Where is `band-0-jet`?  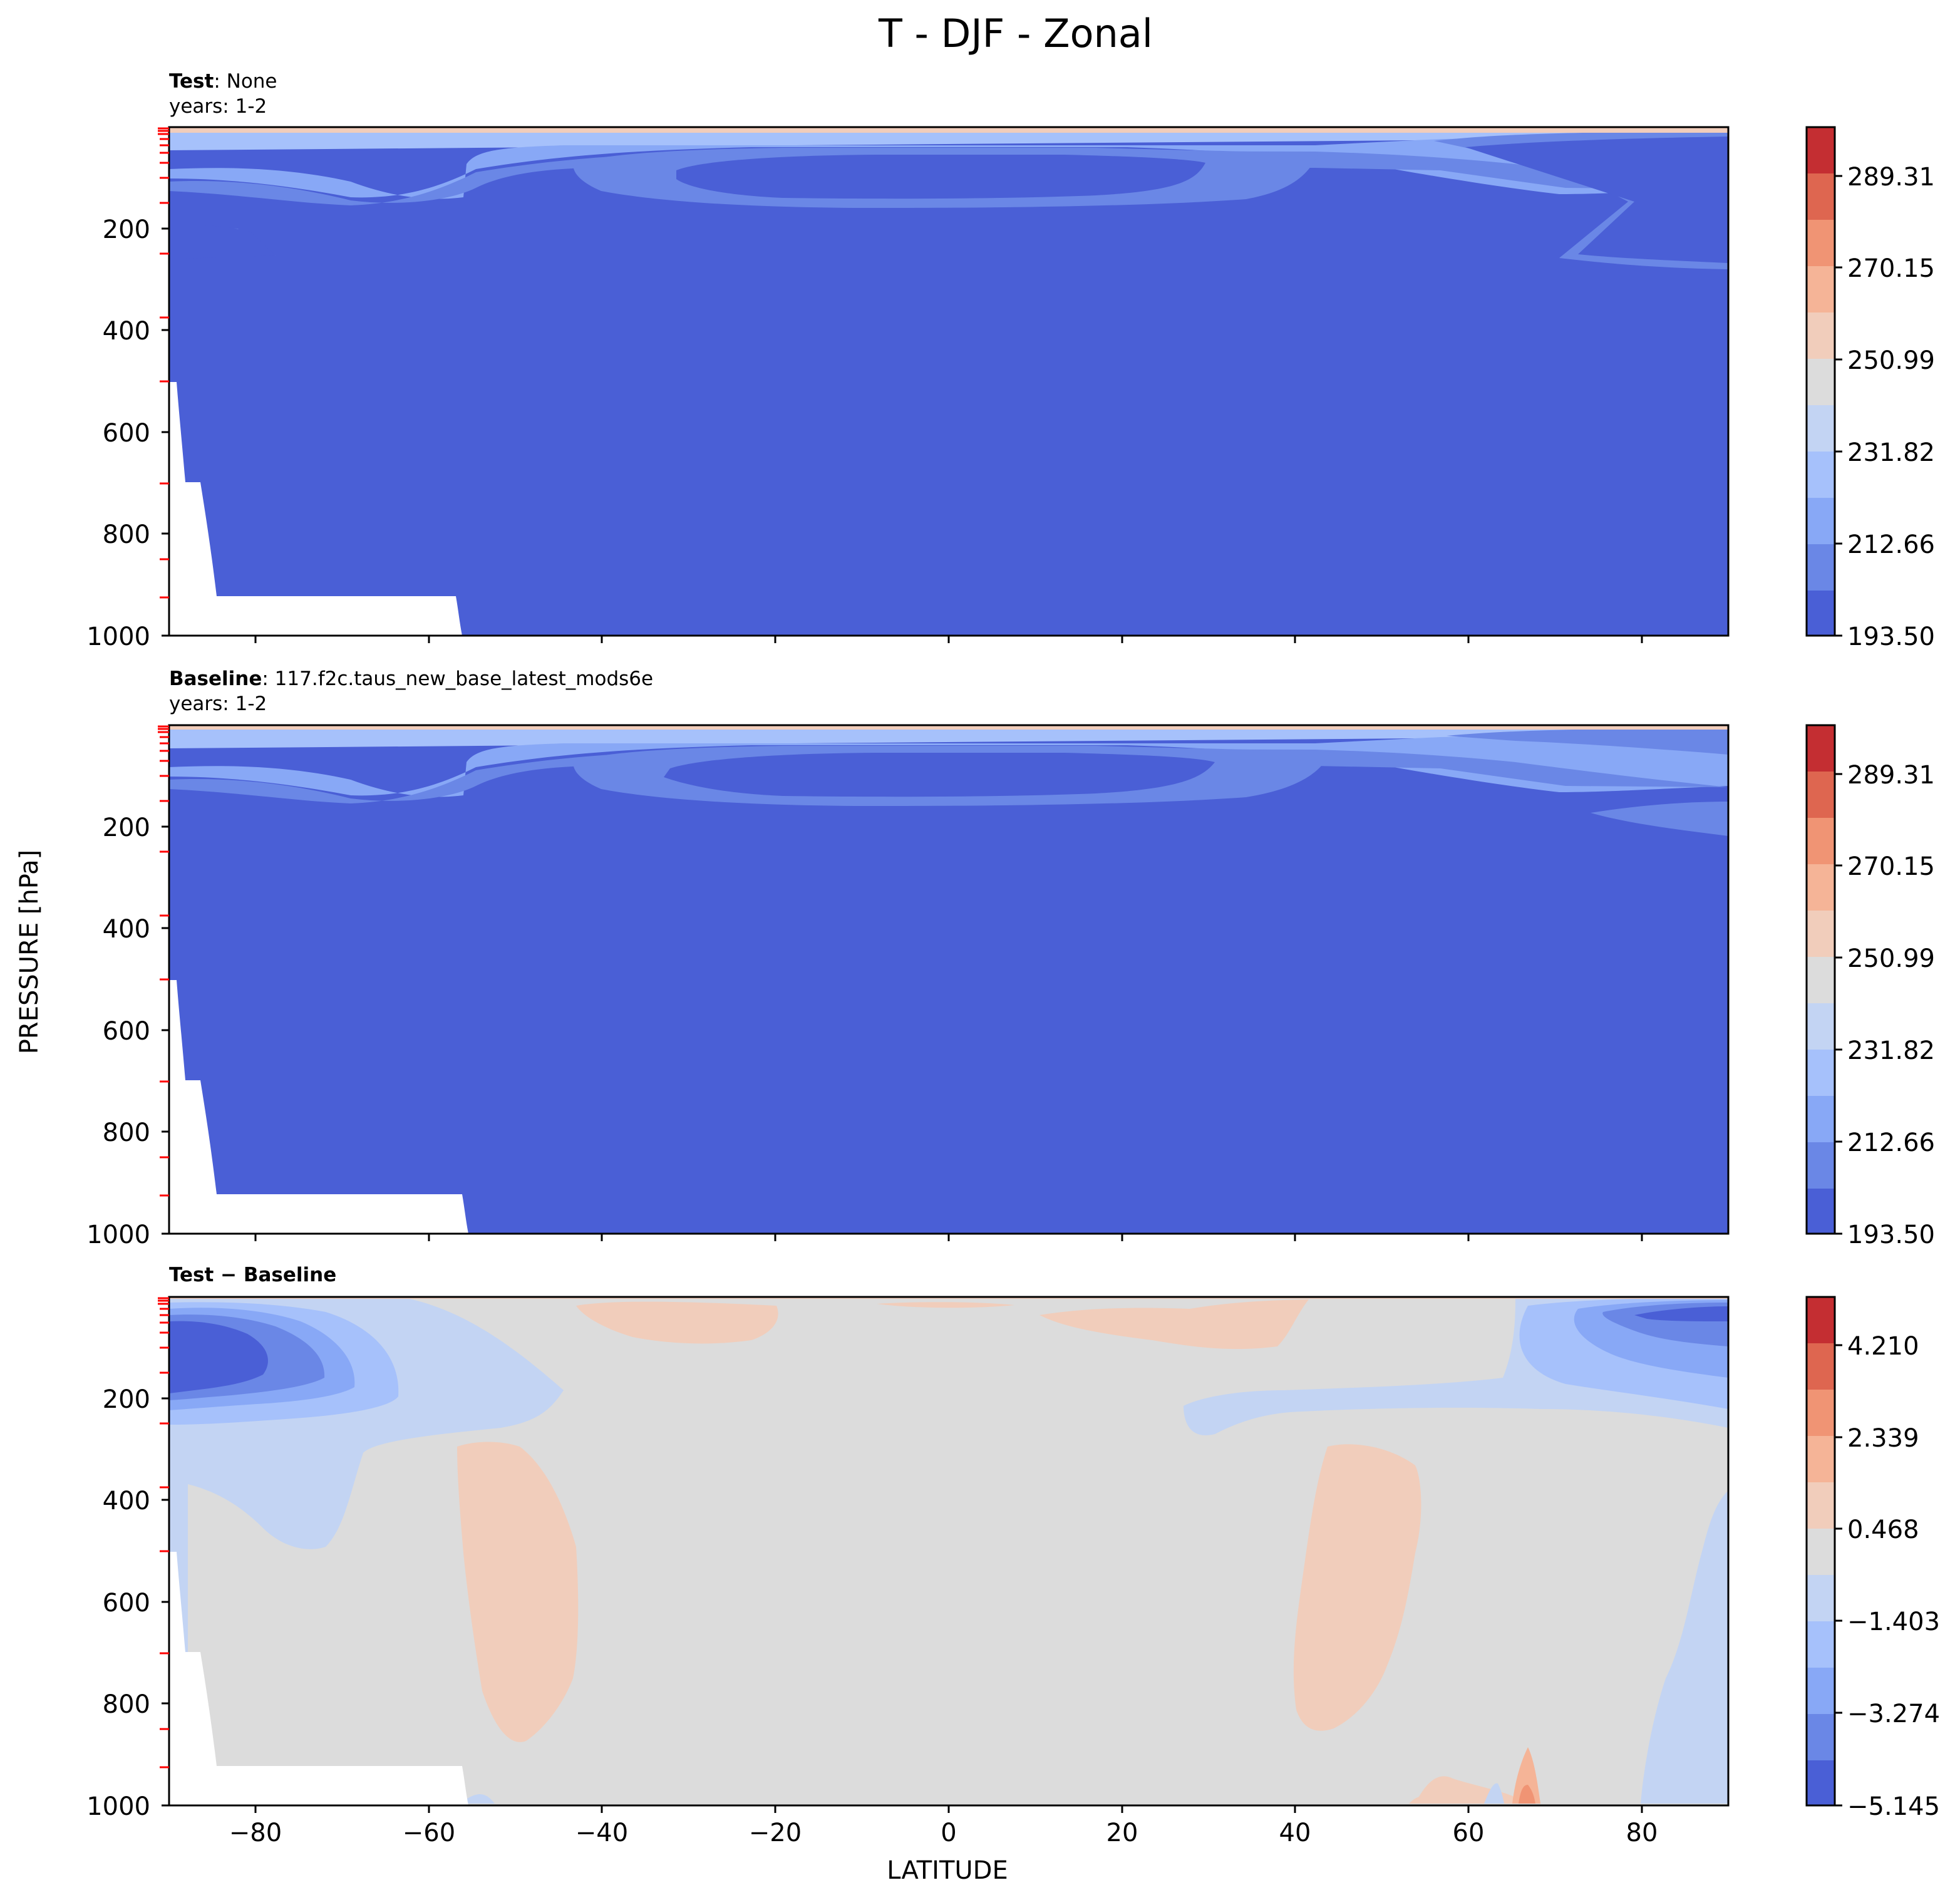
band-0-jet is located at coordinates (941, 177).